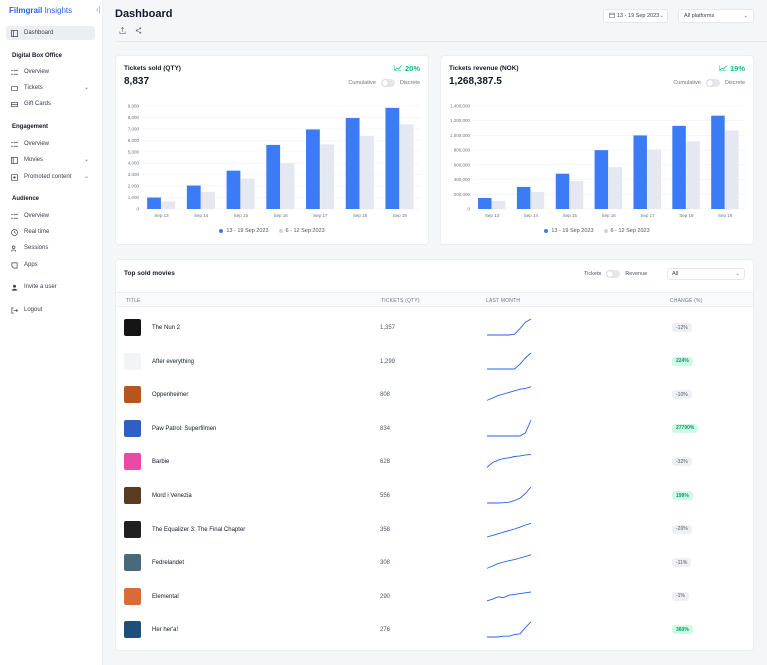 This screenshot has height=665, width=767. I want to click on sidebar-item-invite-user: Invite a user, so click(50, 287).